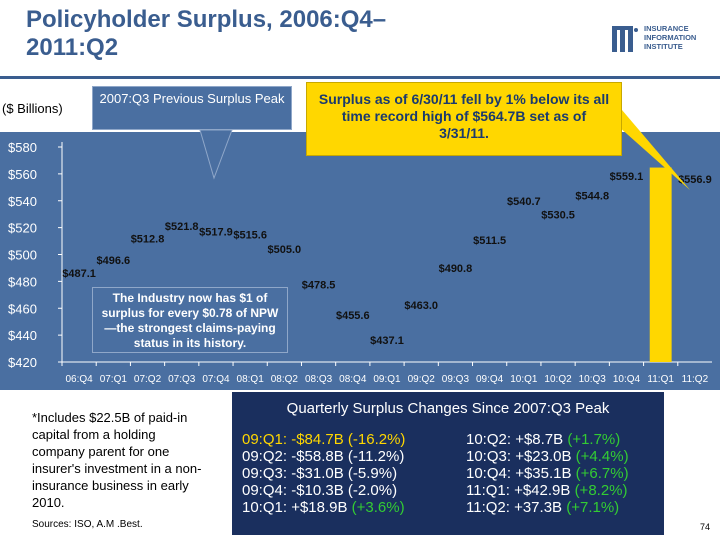 The width and height of the screenshot is (720, 540). I want to click on data-label: $540.7, so click(524, 202).